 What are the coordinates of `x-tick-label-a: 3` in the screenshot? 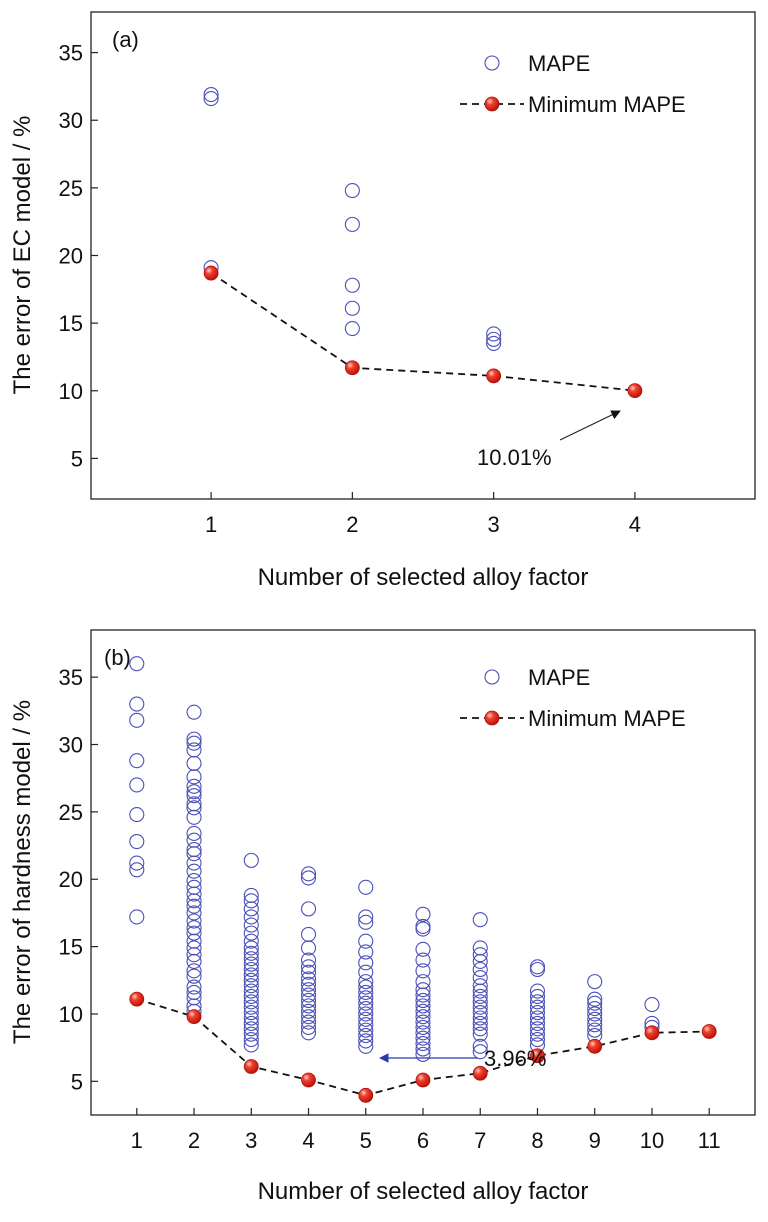 It's located at (494, 524).